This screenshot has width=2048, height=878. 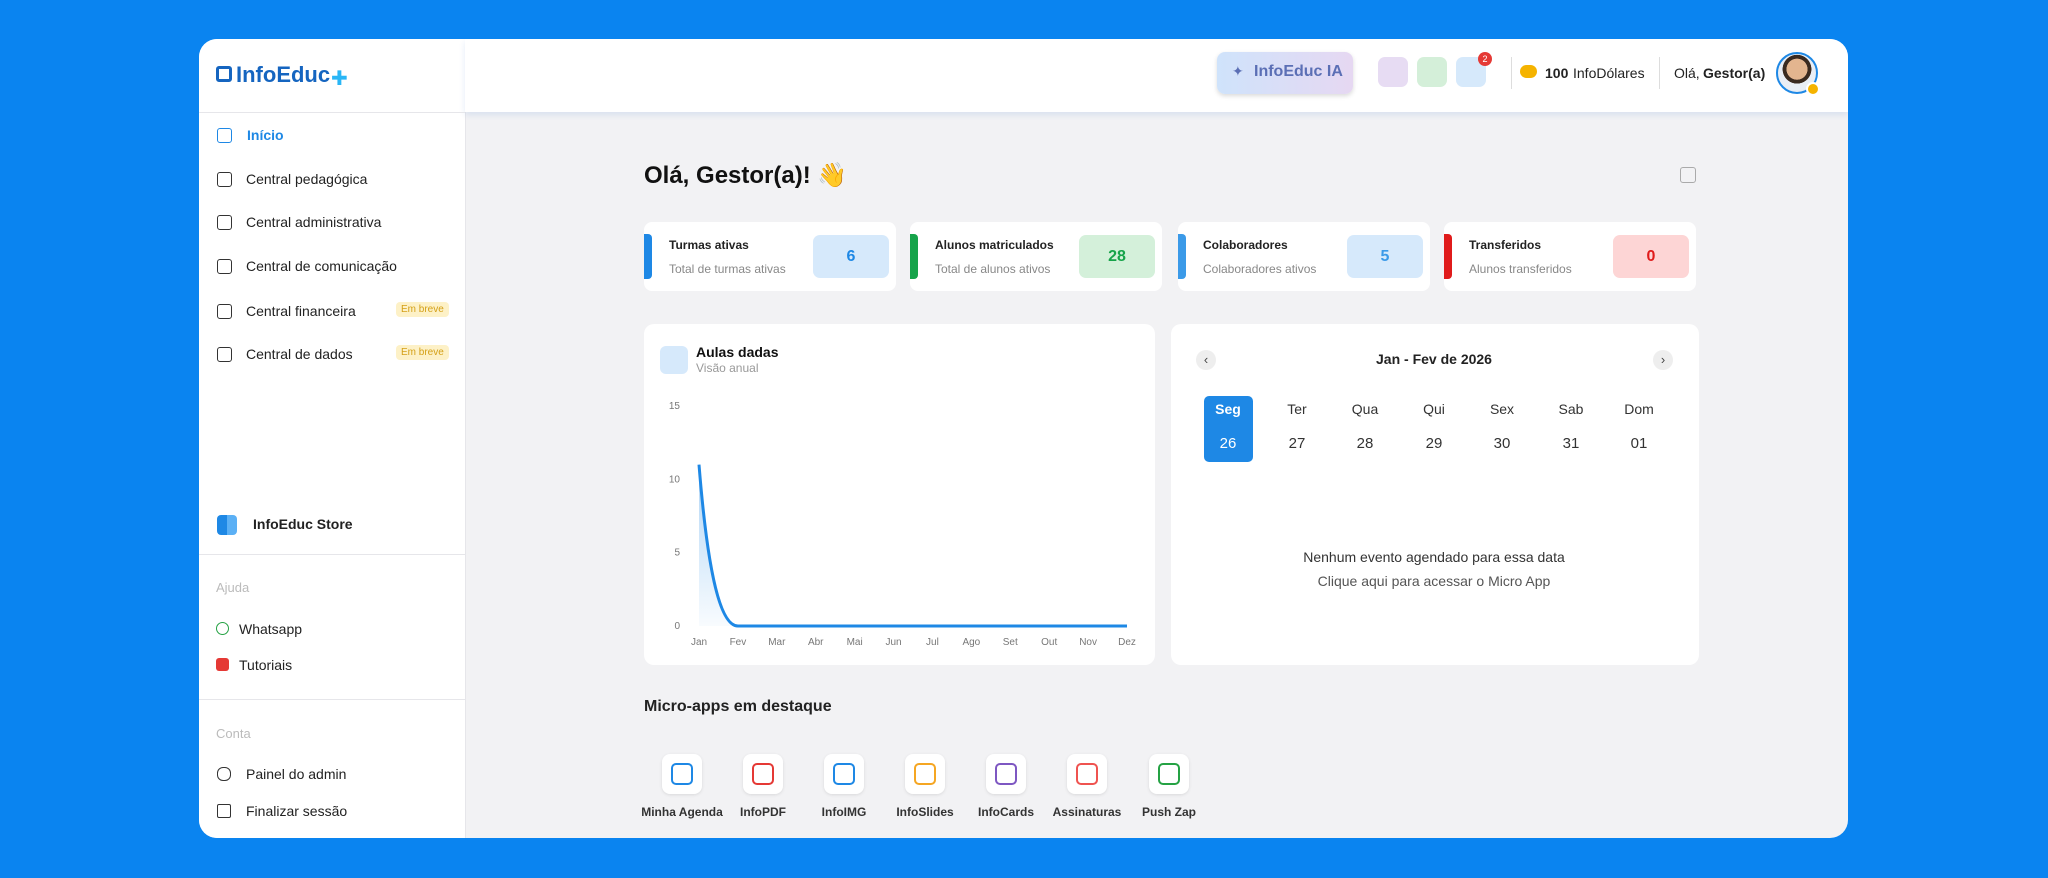 I want to click on app-label: InfoPDF, so click(x=763, y=812).